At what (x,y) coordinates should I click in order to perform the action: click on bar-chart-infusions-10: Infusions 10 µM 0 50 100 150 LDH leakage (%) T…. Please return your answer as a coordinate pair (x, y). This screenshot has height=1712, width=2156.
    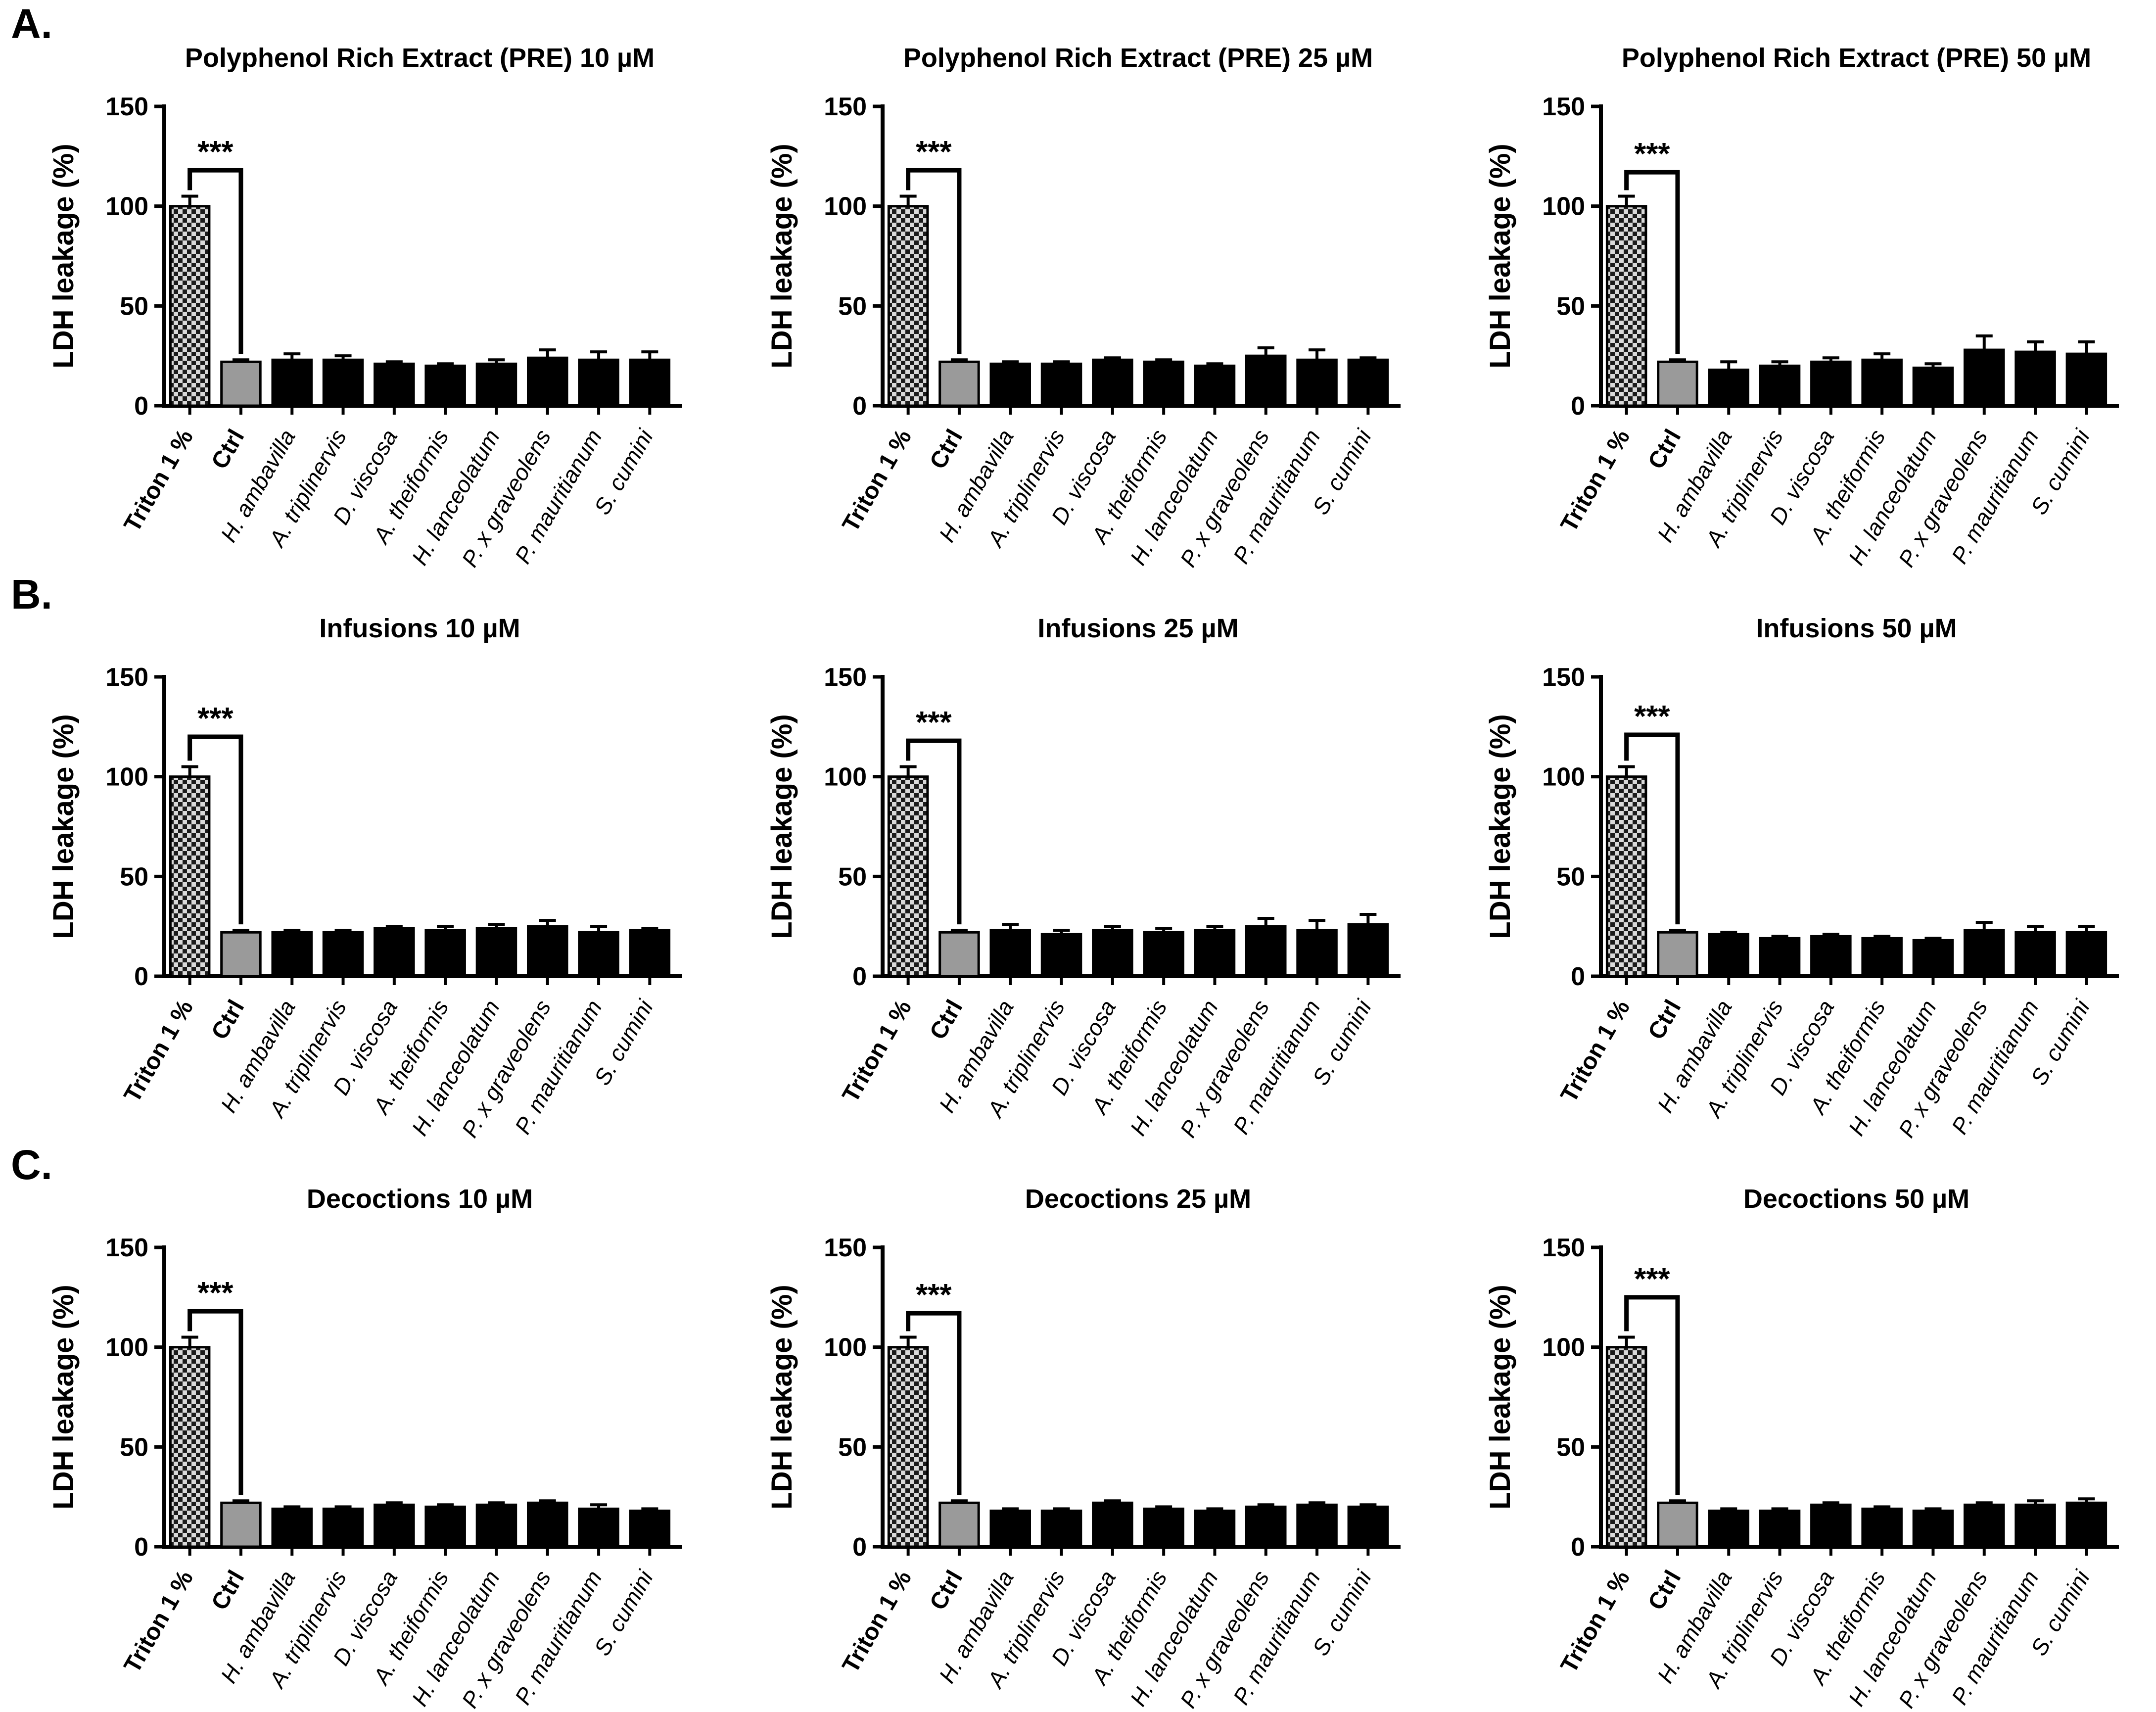
    Looking at the image, I should click on (364, 877).